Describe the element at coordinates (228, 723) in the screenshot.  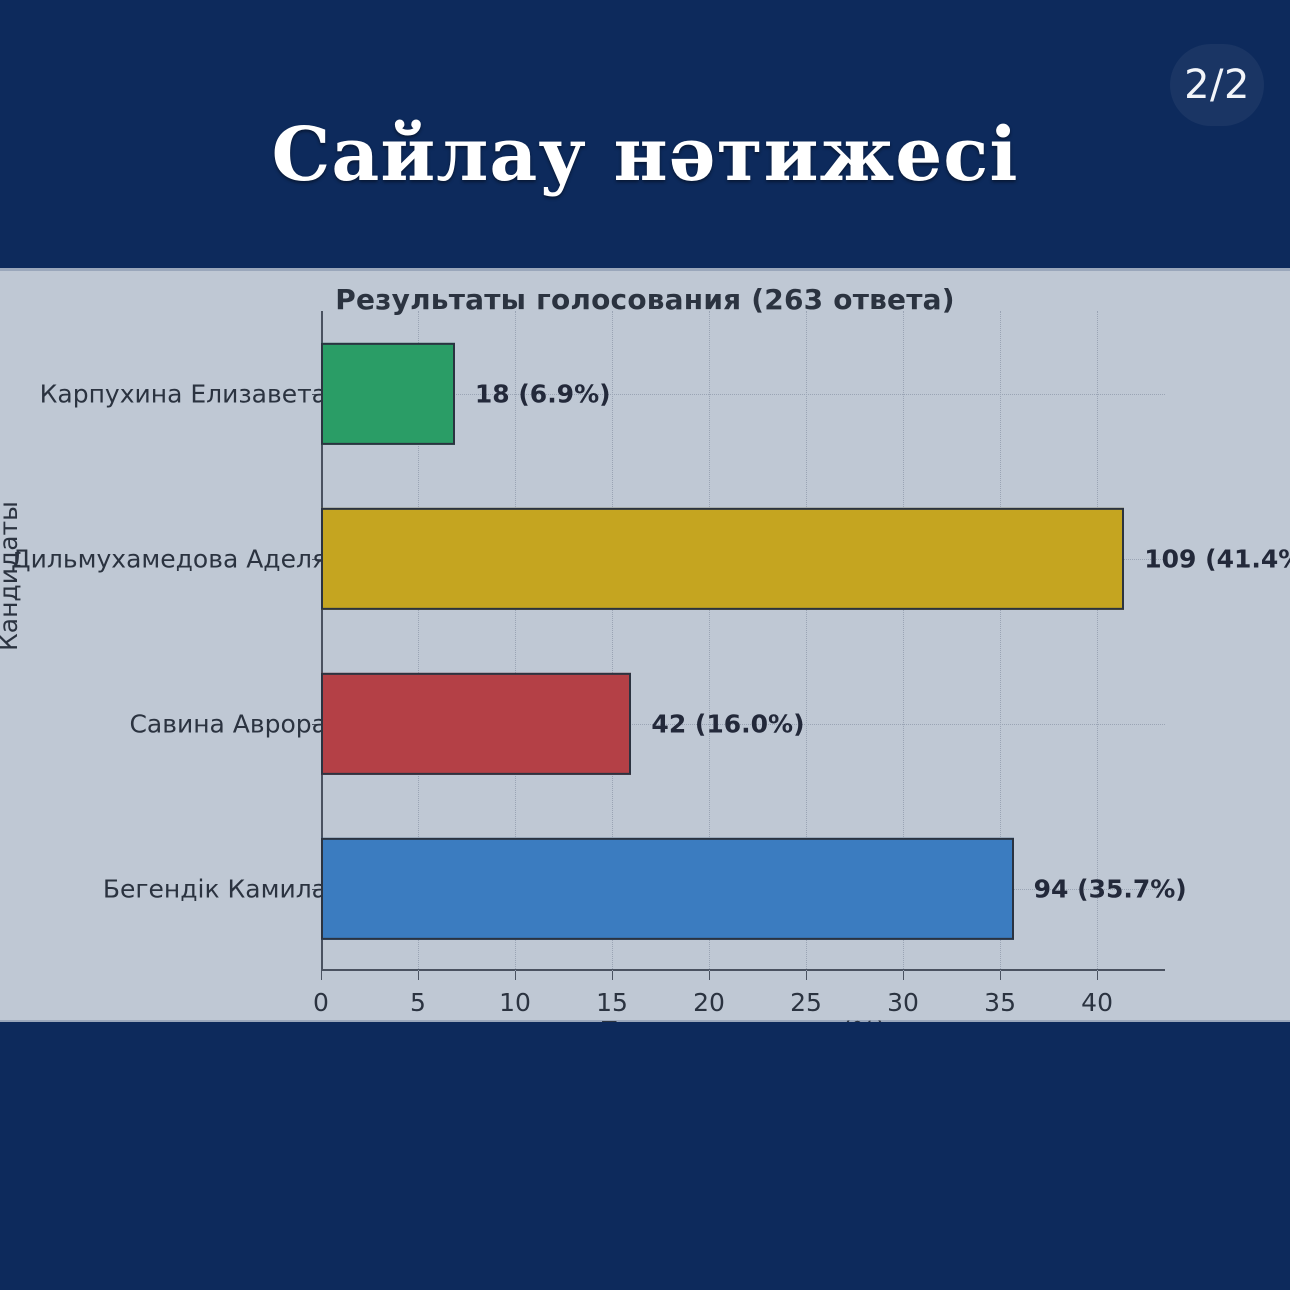
I see `y-category-label: Савина Аврора` at that location.